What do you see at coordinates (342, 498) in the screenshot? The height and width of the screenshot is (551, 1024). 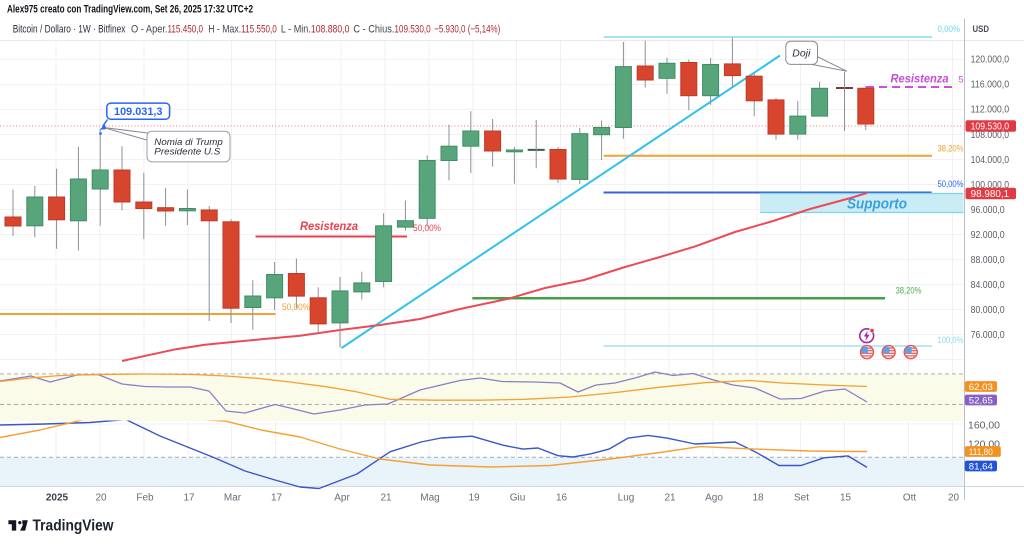 I see `svg-text: Apr` at bounding box center [342, 498].